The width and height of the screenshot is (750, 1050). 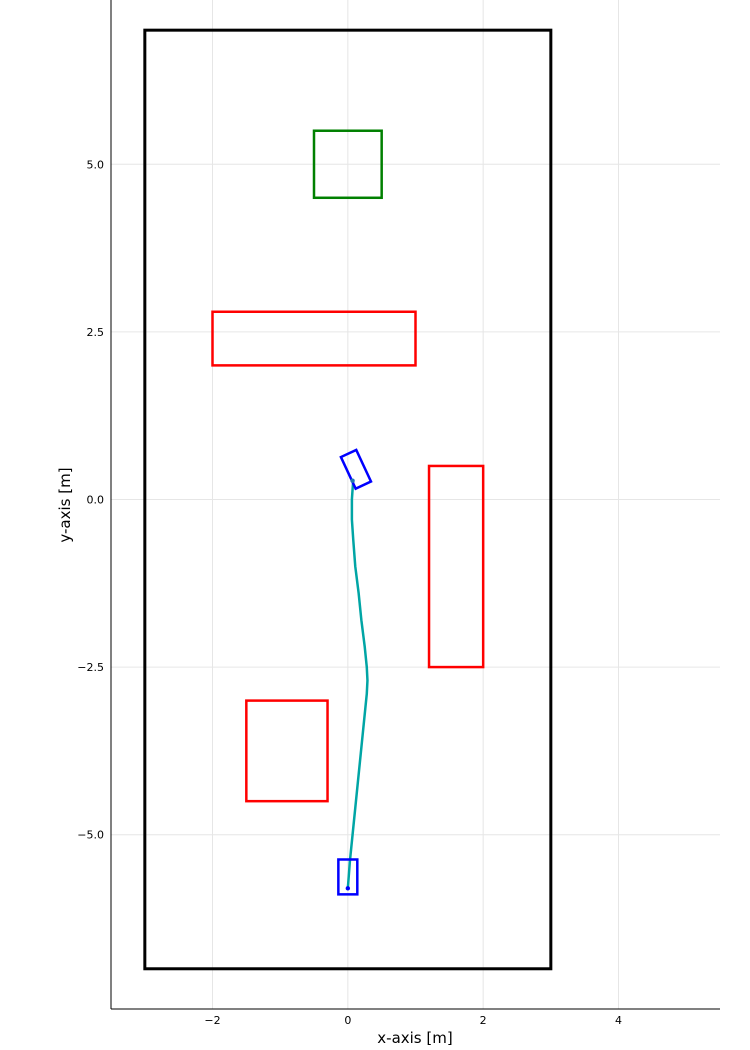 I want to click on y-tick-label-3: 2.5, so click(x=96, y=332).